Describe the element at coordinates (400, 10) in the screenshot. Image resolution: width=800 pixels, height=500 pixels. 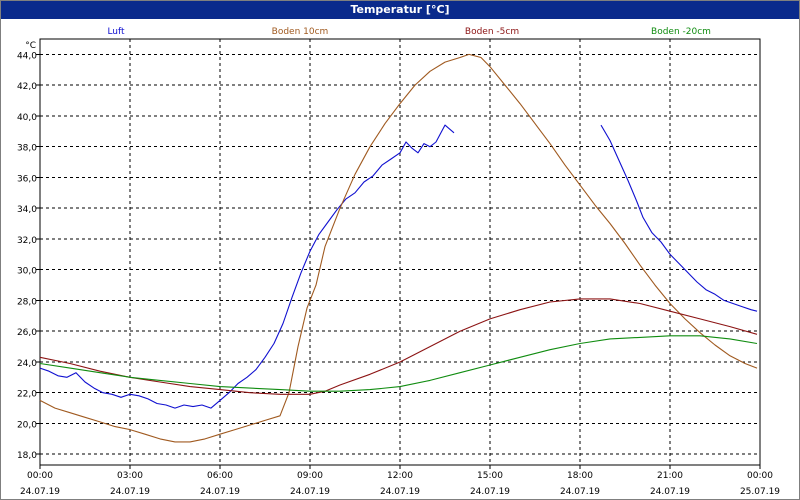
I see `window-title: Temperatur [°C]` at that location.